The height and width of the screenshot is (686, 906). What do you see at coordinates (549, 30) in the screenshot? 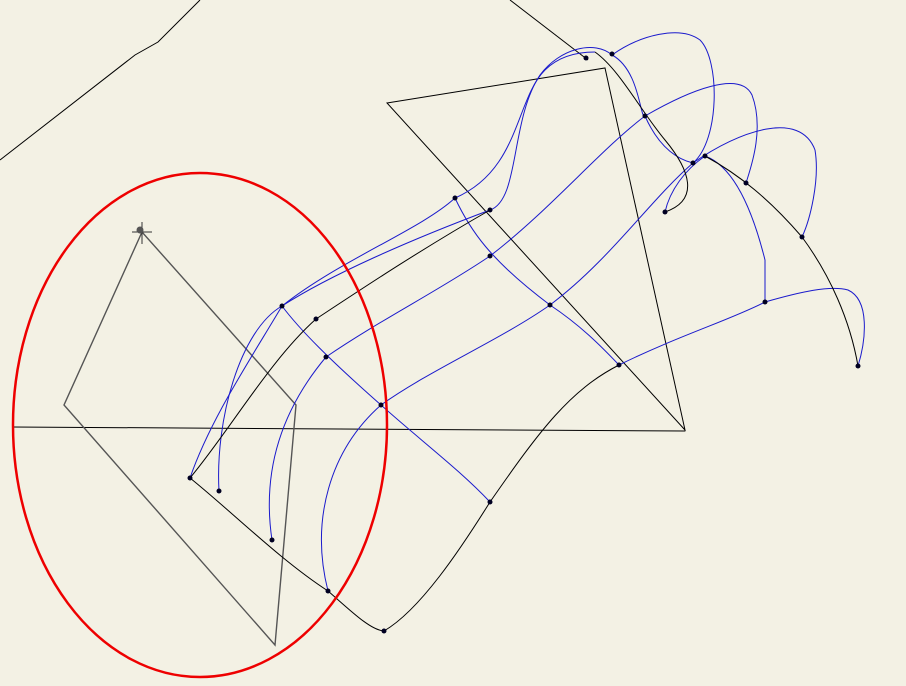
I see `construction-line-top` at bounding box center [549, 30].